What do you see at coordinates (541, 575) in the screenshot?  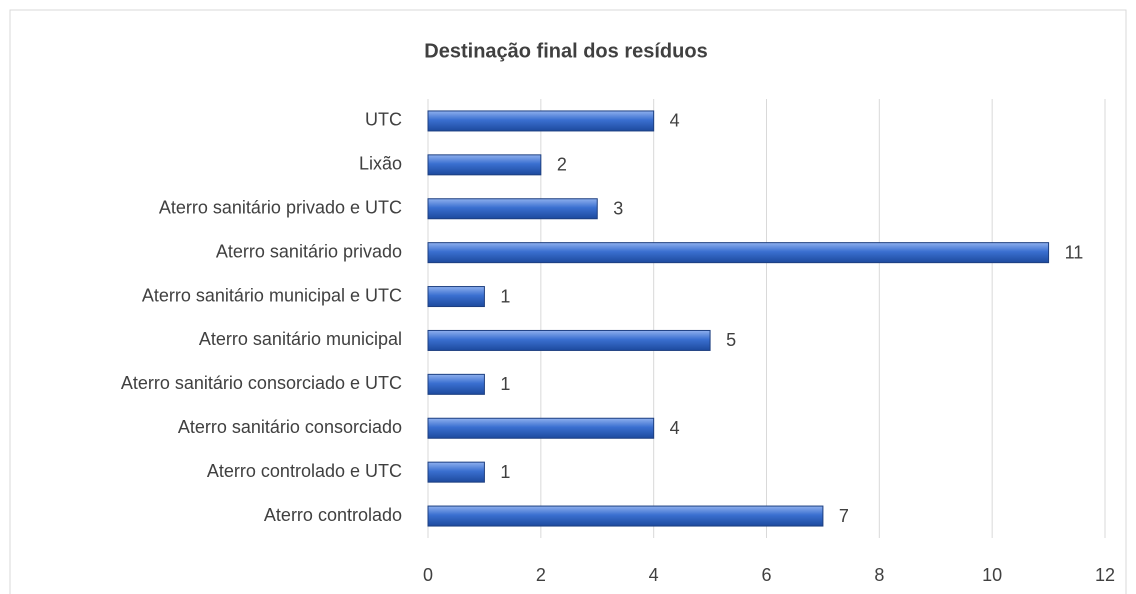 I see `x-tick-label: 2` at bounding box center [541, 575].